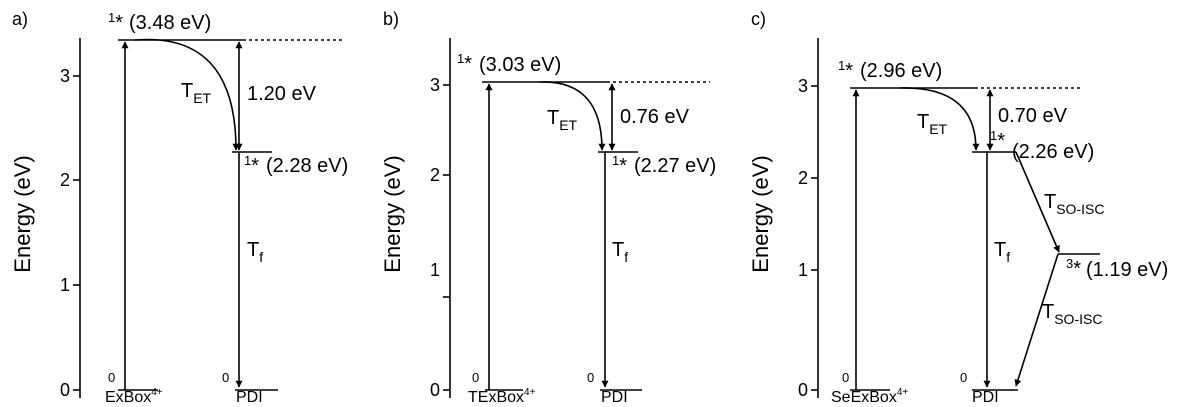 The image size is (1195, 407). I want to click on triplet-state-label: 3*, so click(1073, 268).